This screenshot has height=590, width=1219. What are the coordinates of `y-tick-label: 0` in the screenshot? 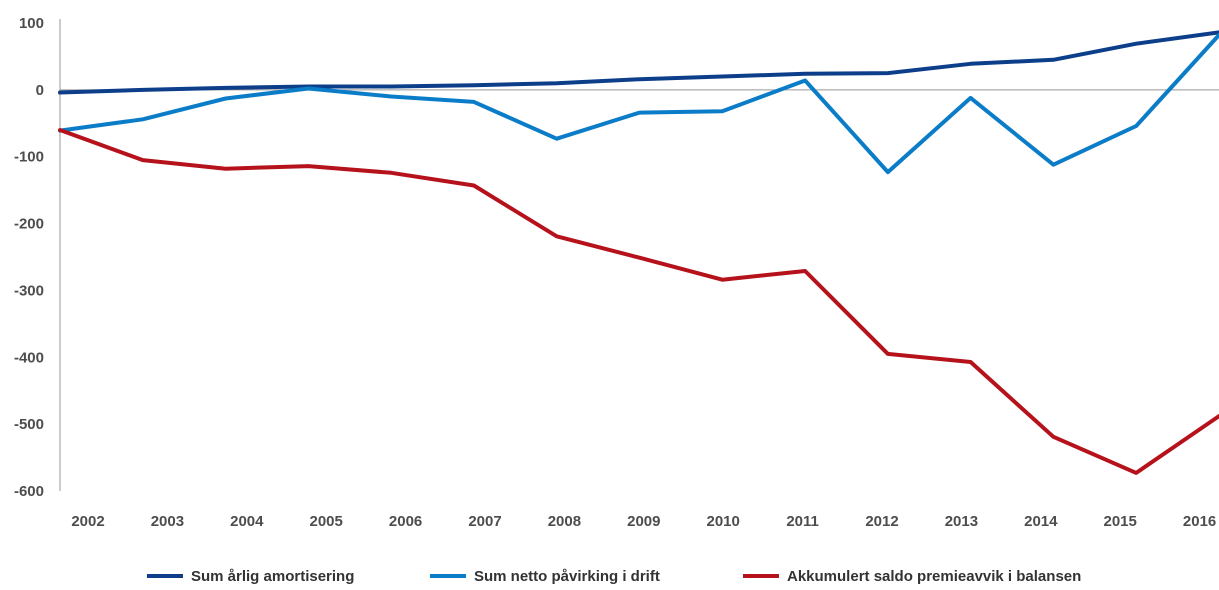 It's located at (40, 90).